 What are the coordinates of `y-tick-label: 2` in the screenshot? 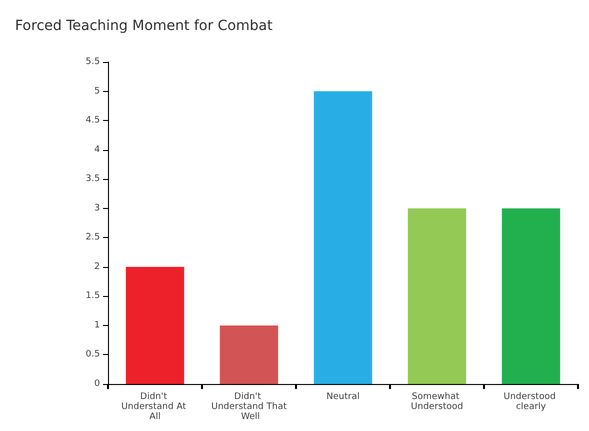 It's located at (97, 267).